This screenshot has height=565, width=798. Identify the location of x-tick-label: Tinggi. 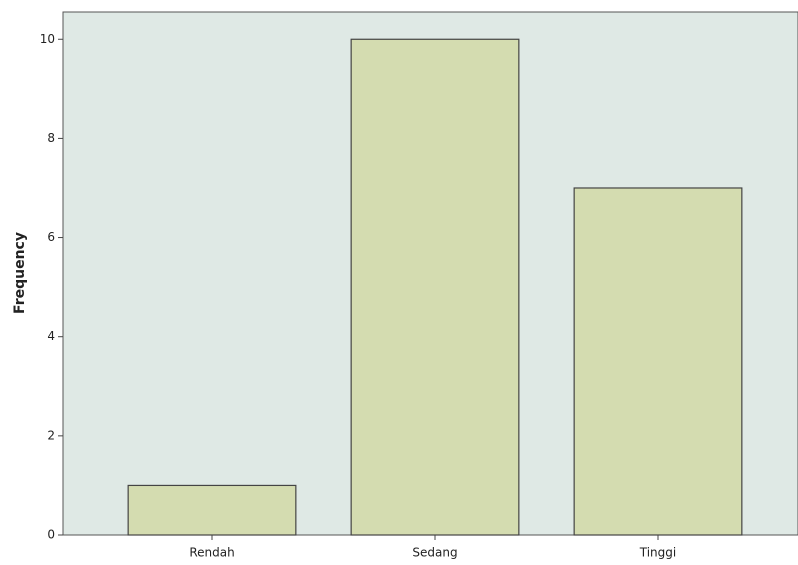
(657, 553).